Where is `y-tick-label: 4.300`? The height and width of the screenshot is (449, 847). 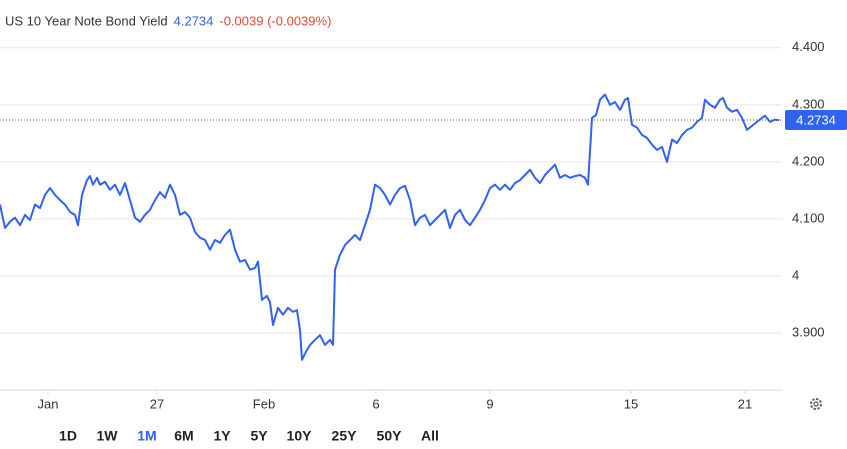 y-tick-label: 4.300 is located at coordinates (808, 103).